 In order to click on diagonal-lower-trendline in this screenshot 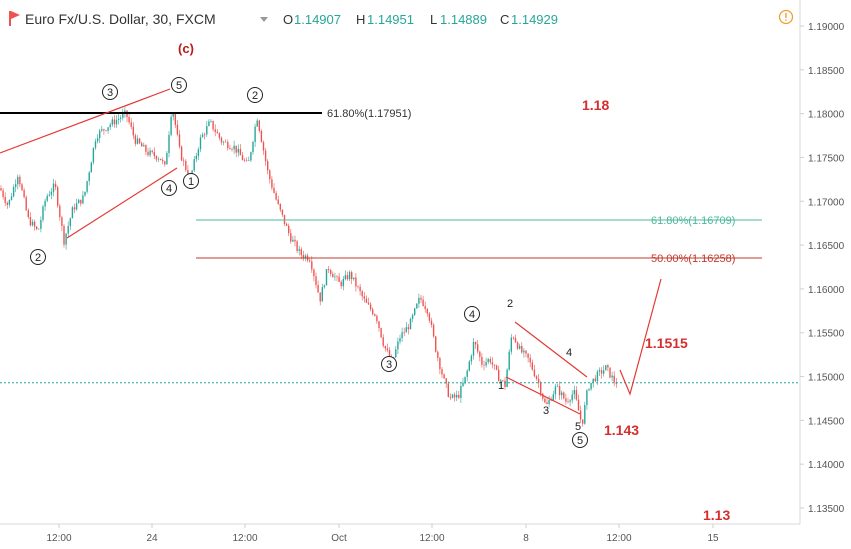, I will do `click(543, 395)`.